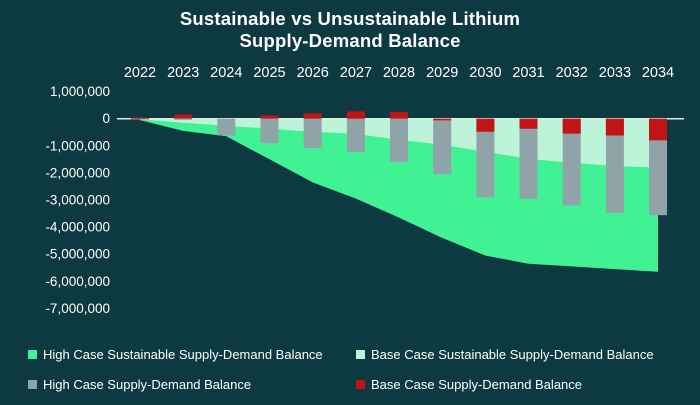  I want to click on bar-high-case-2031, so click(528, 158).